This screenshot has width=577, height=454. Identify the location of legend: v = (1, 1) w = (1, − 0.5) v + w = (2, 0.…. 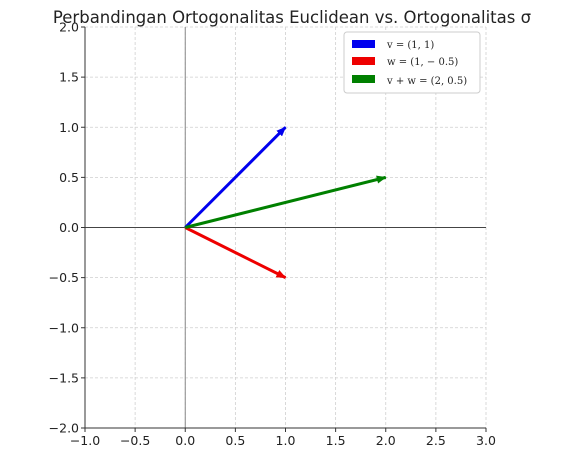
(412, 62).